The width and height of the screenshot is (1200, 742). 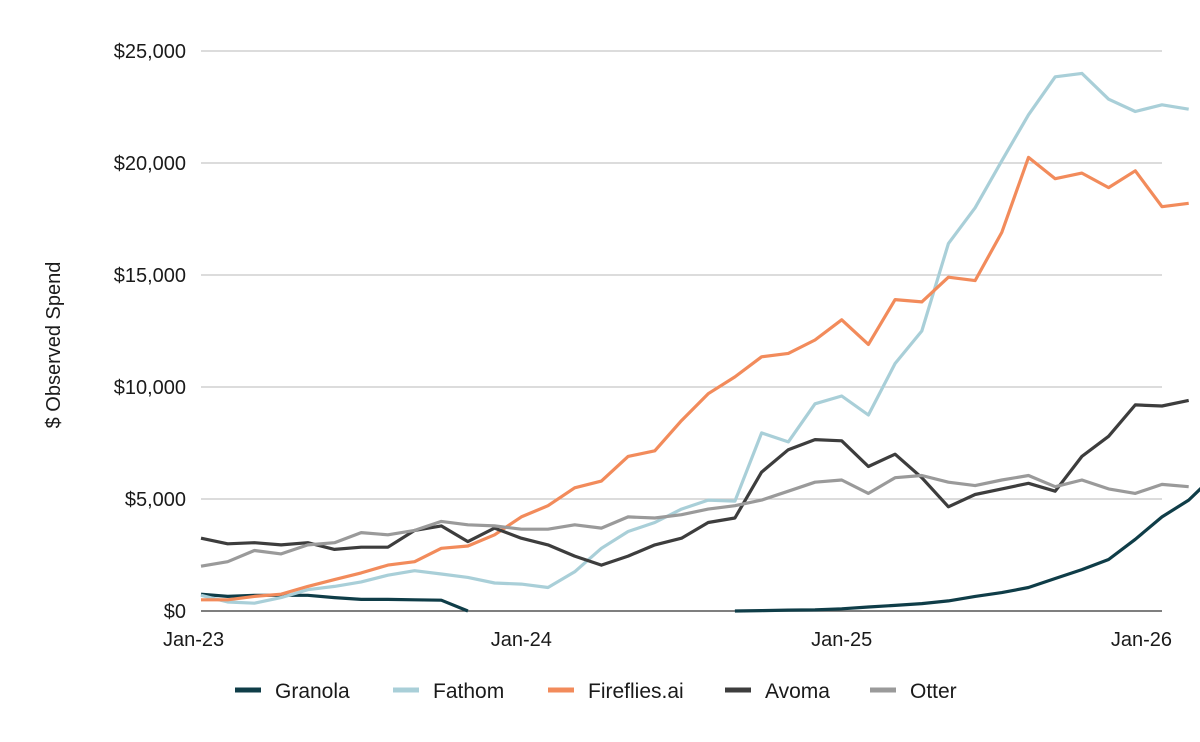 I want to click on legend-item: Fathom, so click(x=448, y=691).